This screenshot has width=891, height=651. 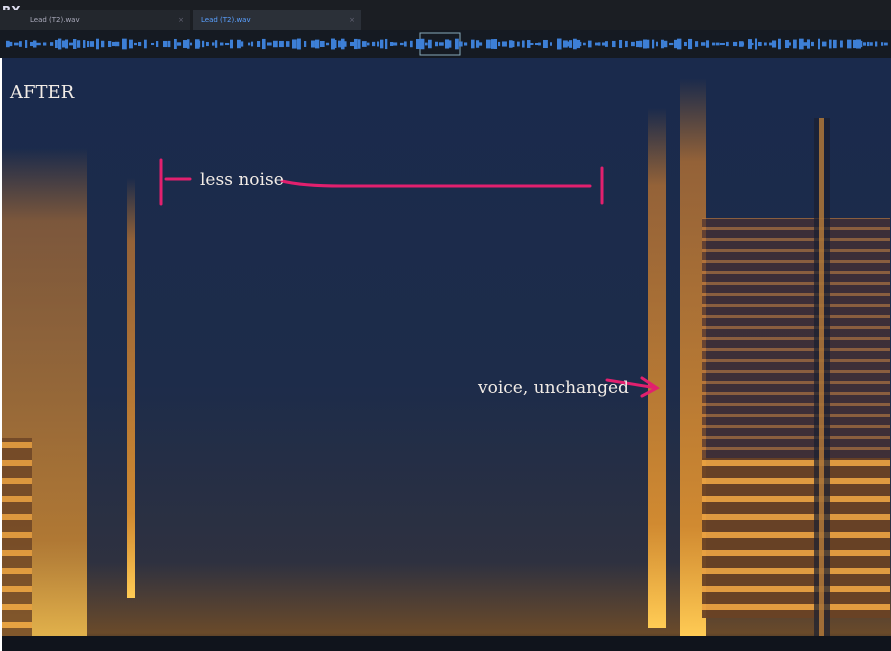 What do you see at coordinates (55, 20) in the screenshot?
I see `tab-title: Lead (T2).wav` at bounding box center [55, 20].